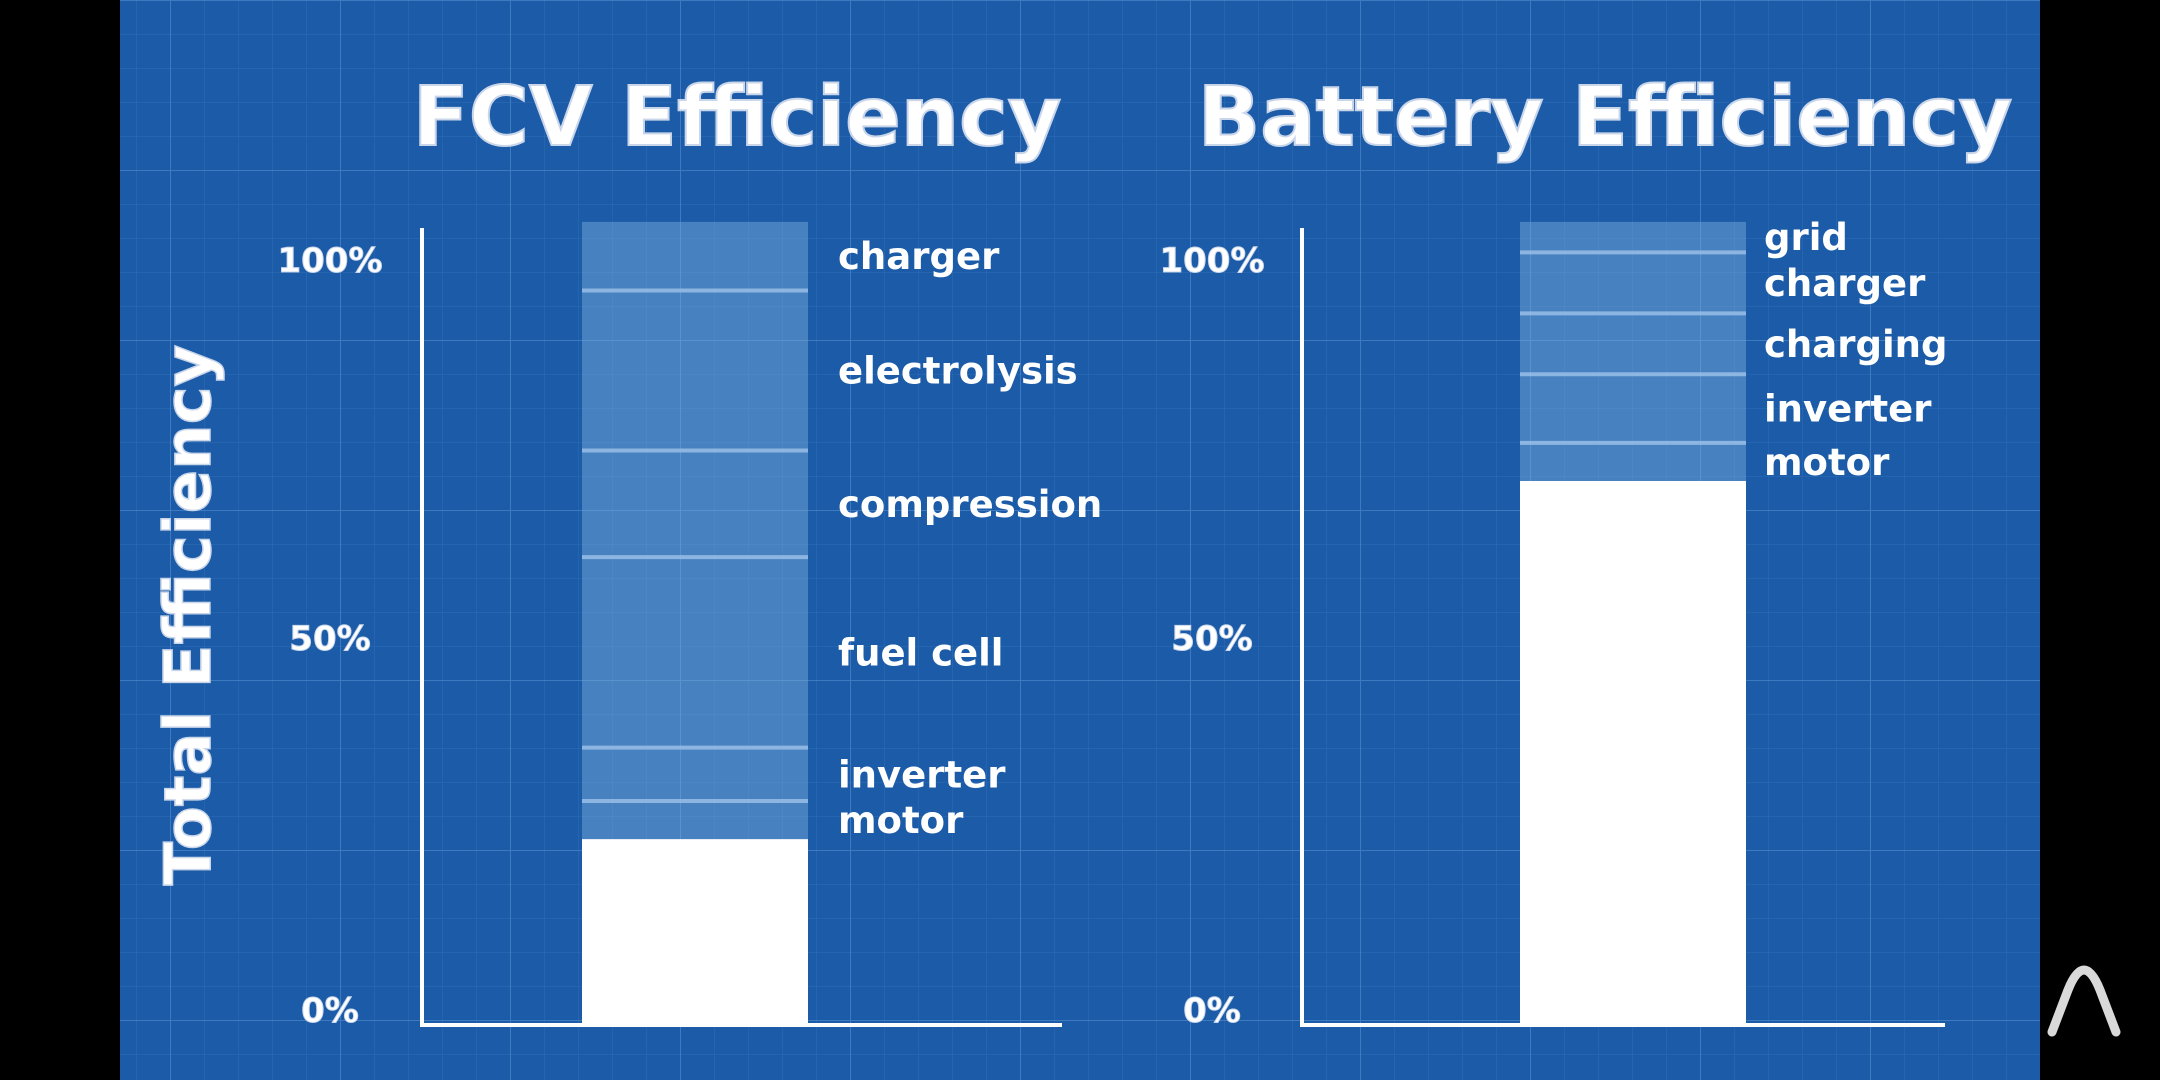 The height and width of the screenshot is (1080, 2160). I want to click on battery-stage-label: grid, so click(1806, 237).